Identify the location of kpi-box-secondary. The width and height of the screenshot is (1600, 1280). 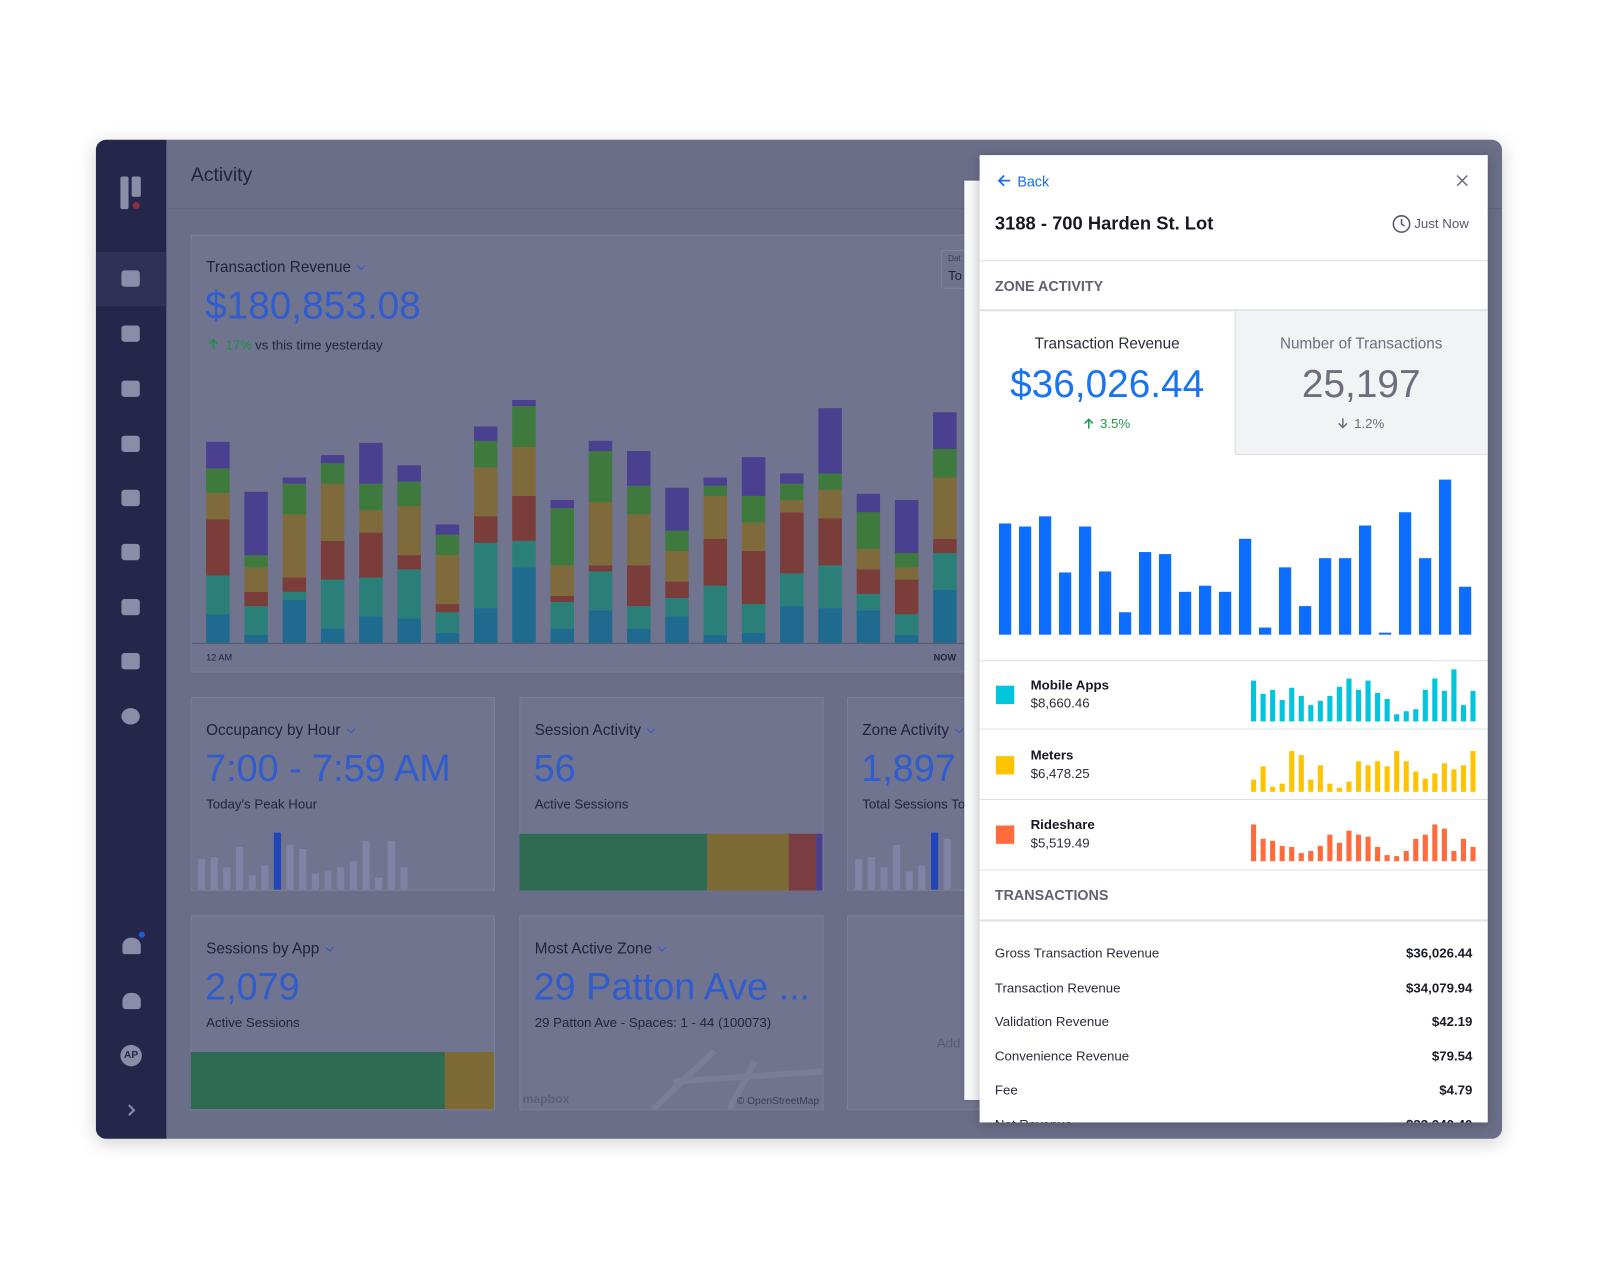
(1361, 383).